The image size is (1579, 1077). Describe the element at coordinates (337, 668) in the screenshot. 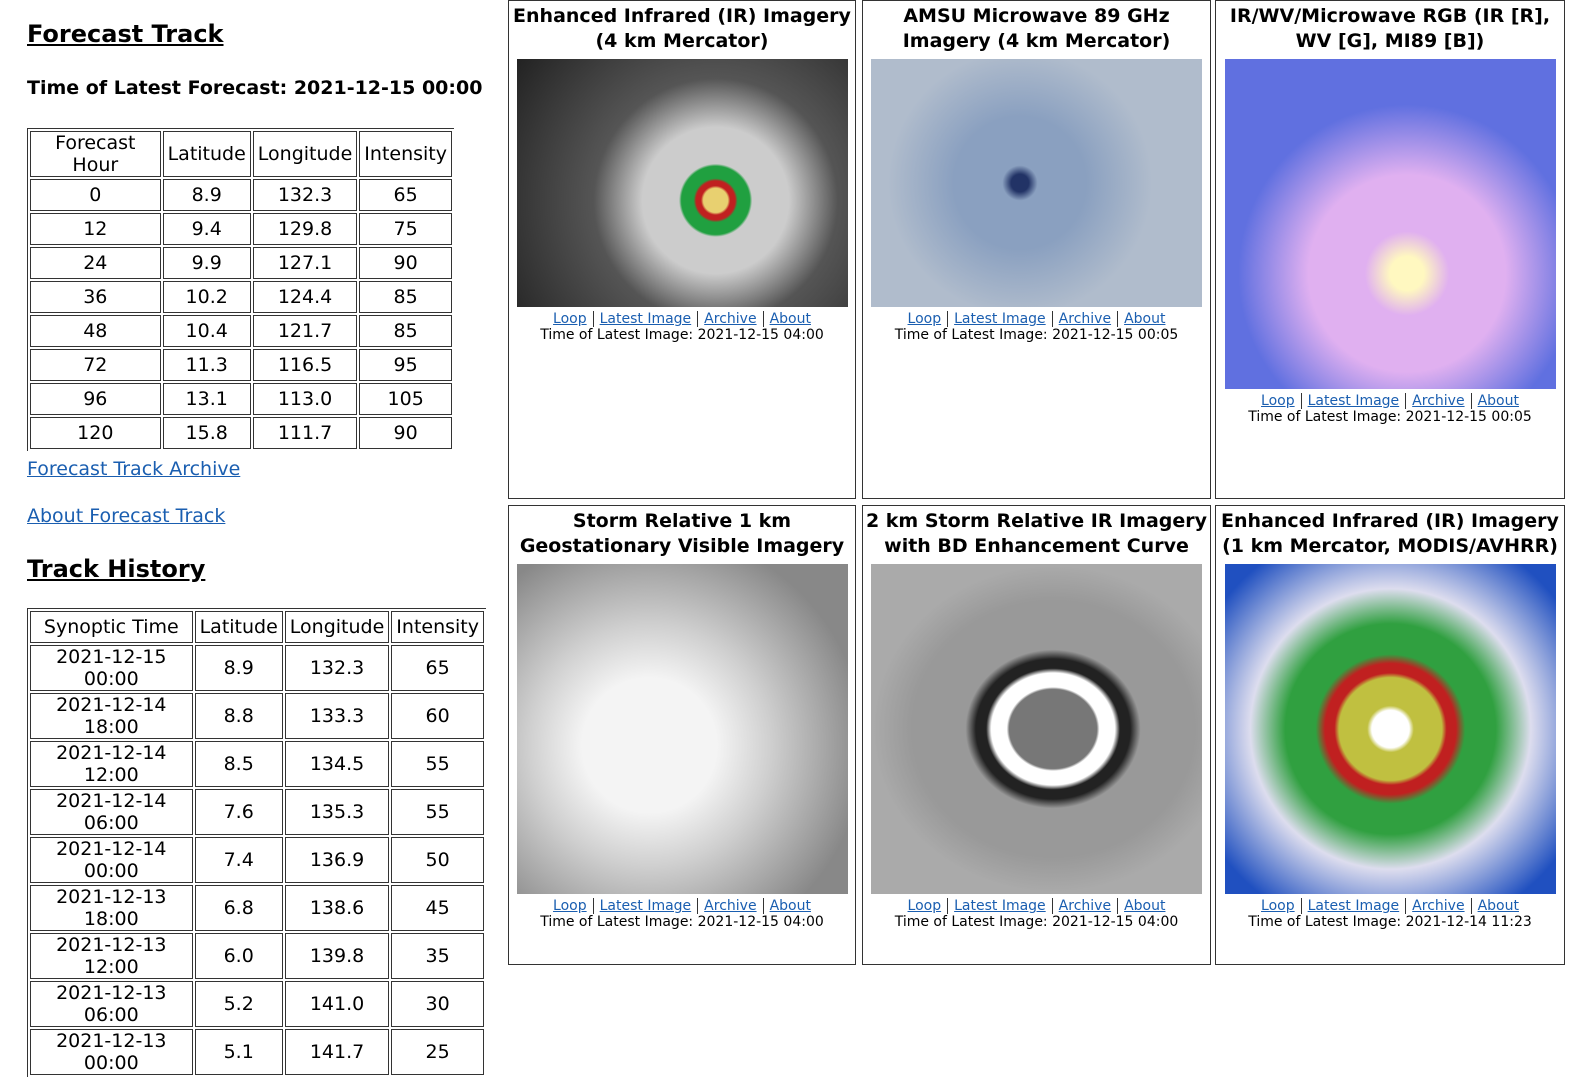

I see `table-cell: 132.3` at that location.